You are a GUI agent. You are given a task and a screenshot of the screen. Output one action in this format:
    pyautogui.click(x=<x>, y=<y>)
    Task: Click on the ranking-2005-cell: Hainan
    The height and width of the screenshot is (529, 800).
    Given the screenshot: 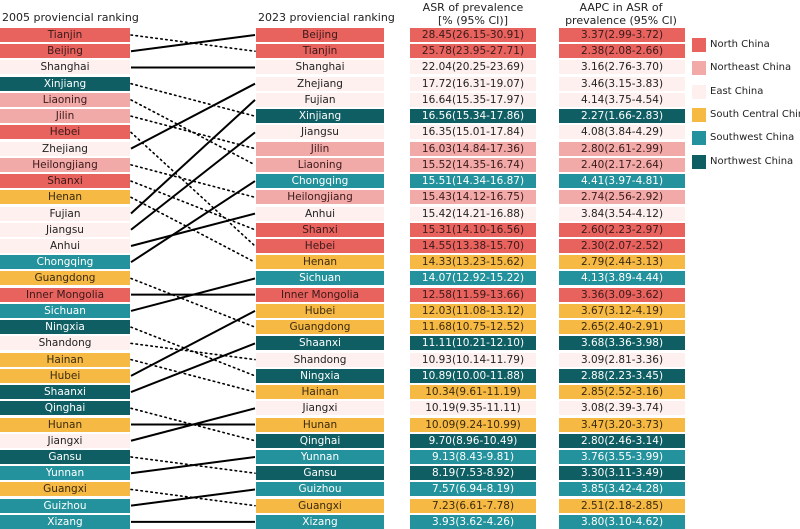 What is the action you would take?
    pyautogui.click(x=65, y=359)
    